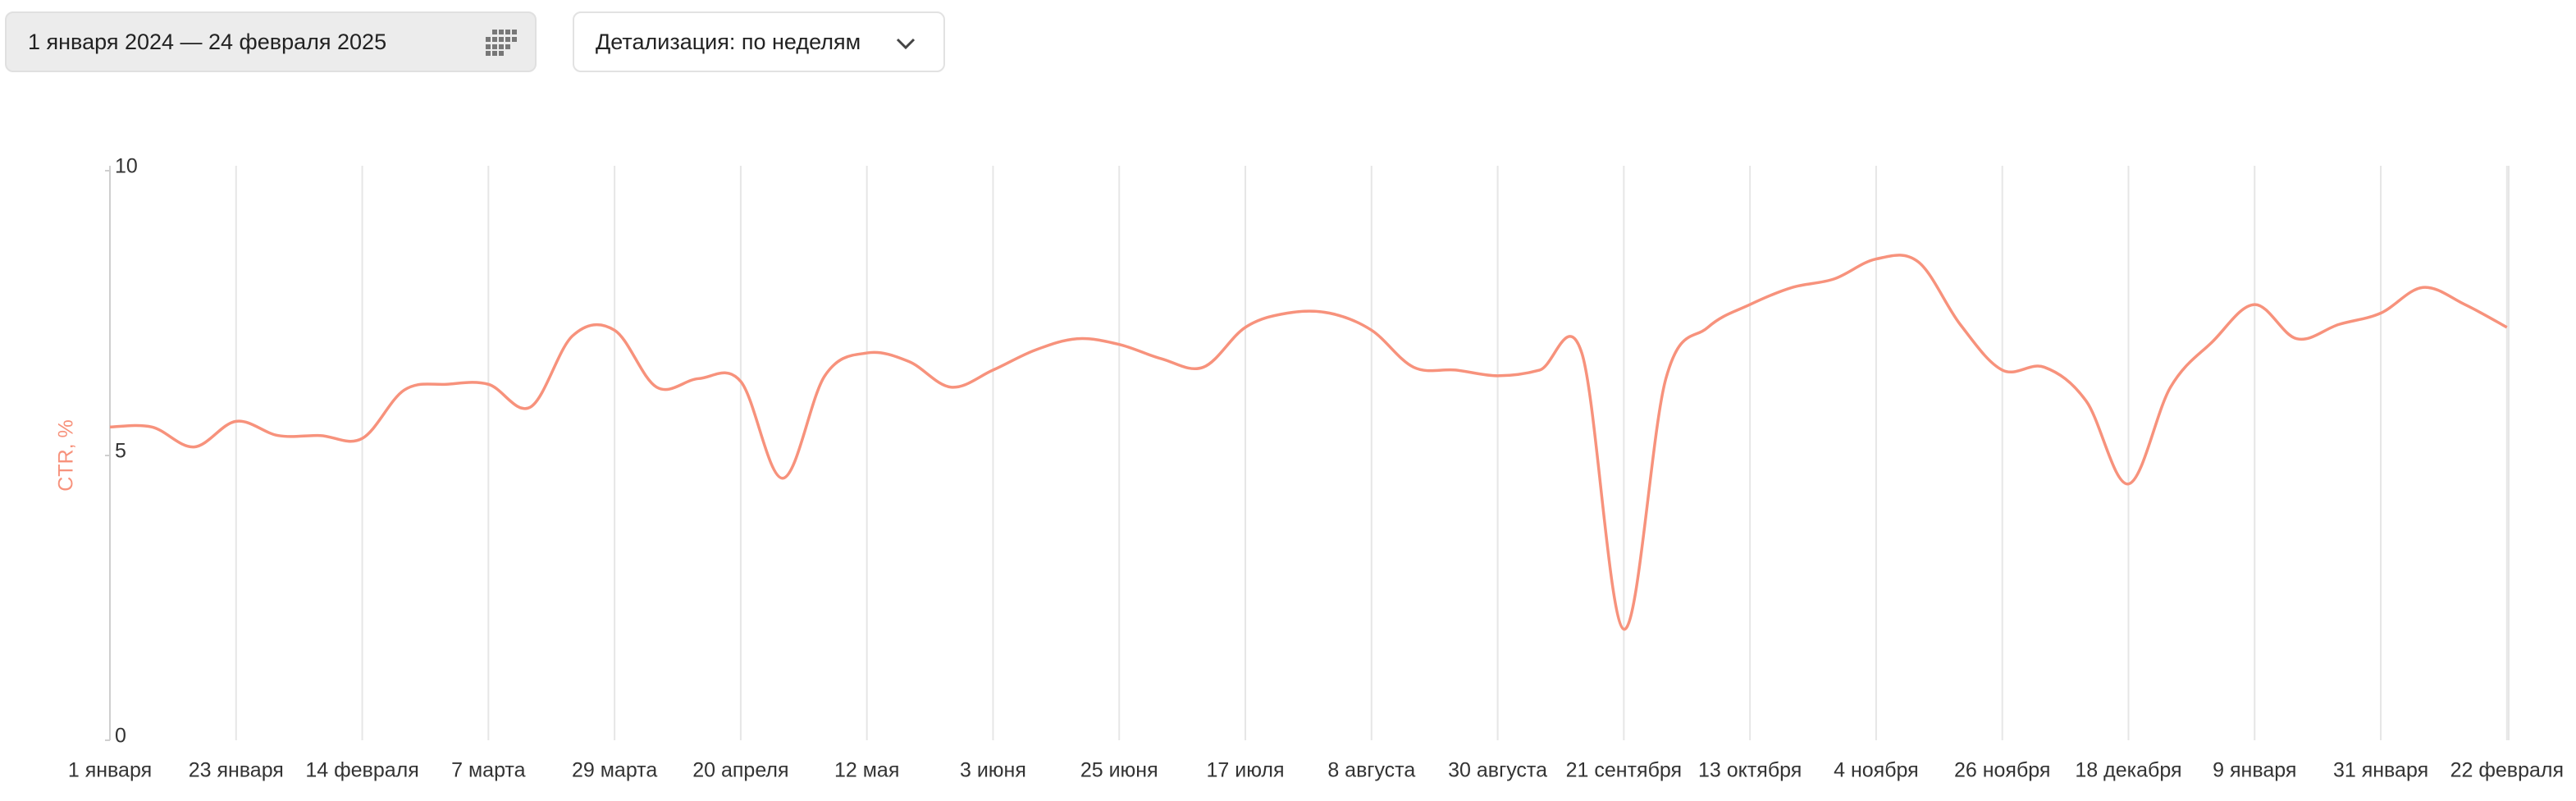 This screenshot has height=801, width=2576. Describe the element at coordinates (121, 736) in the screenshot. I see `y-tick-label: 0` at that location.